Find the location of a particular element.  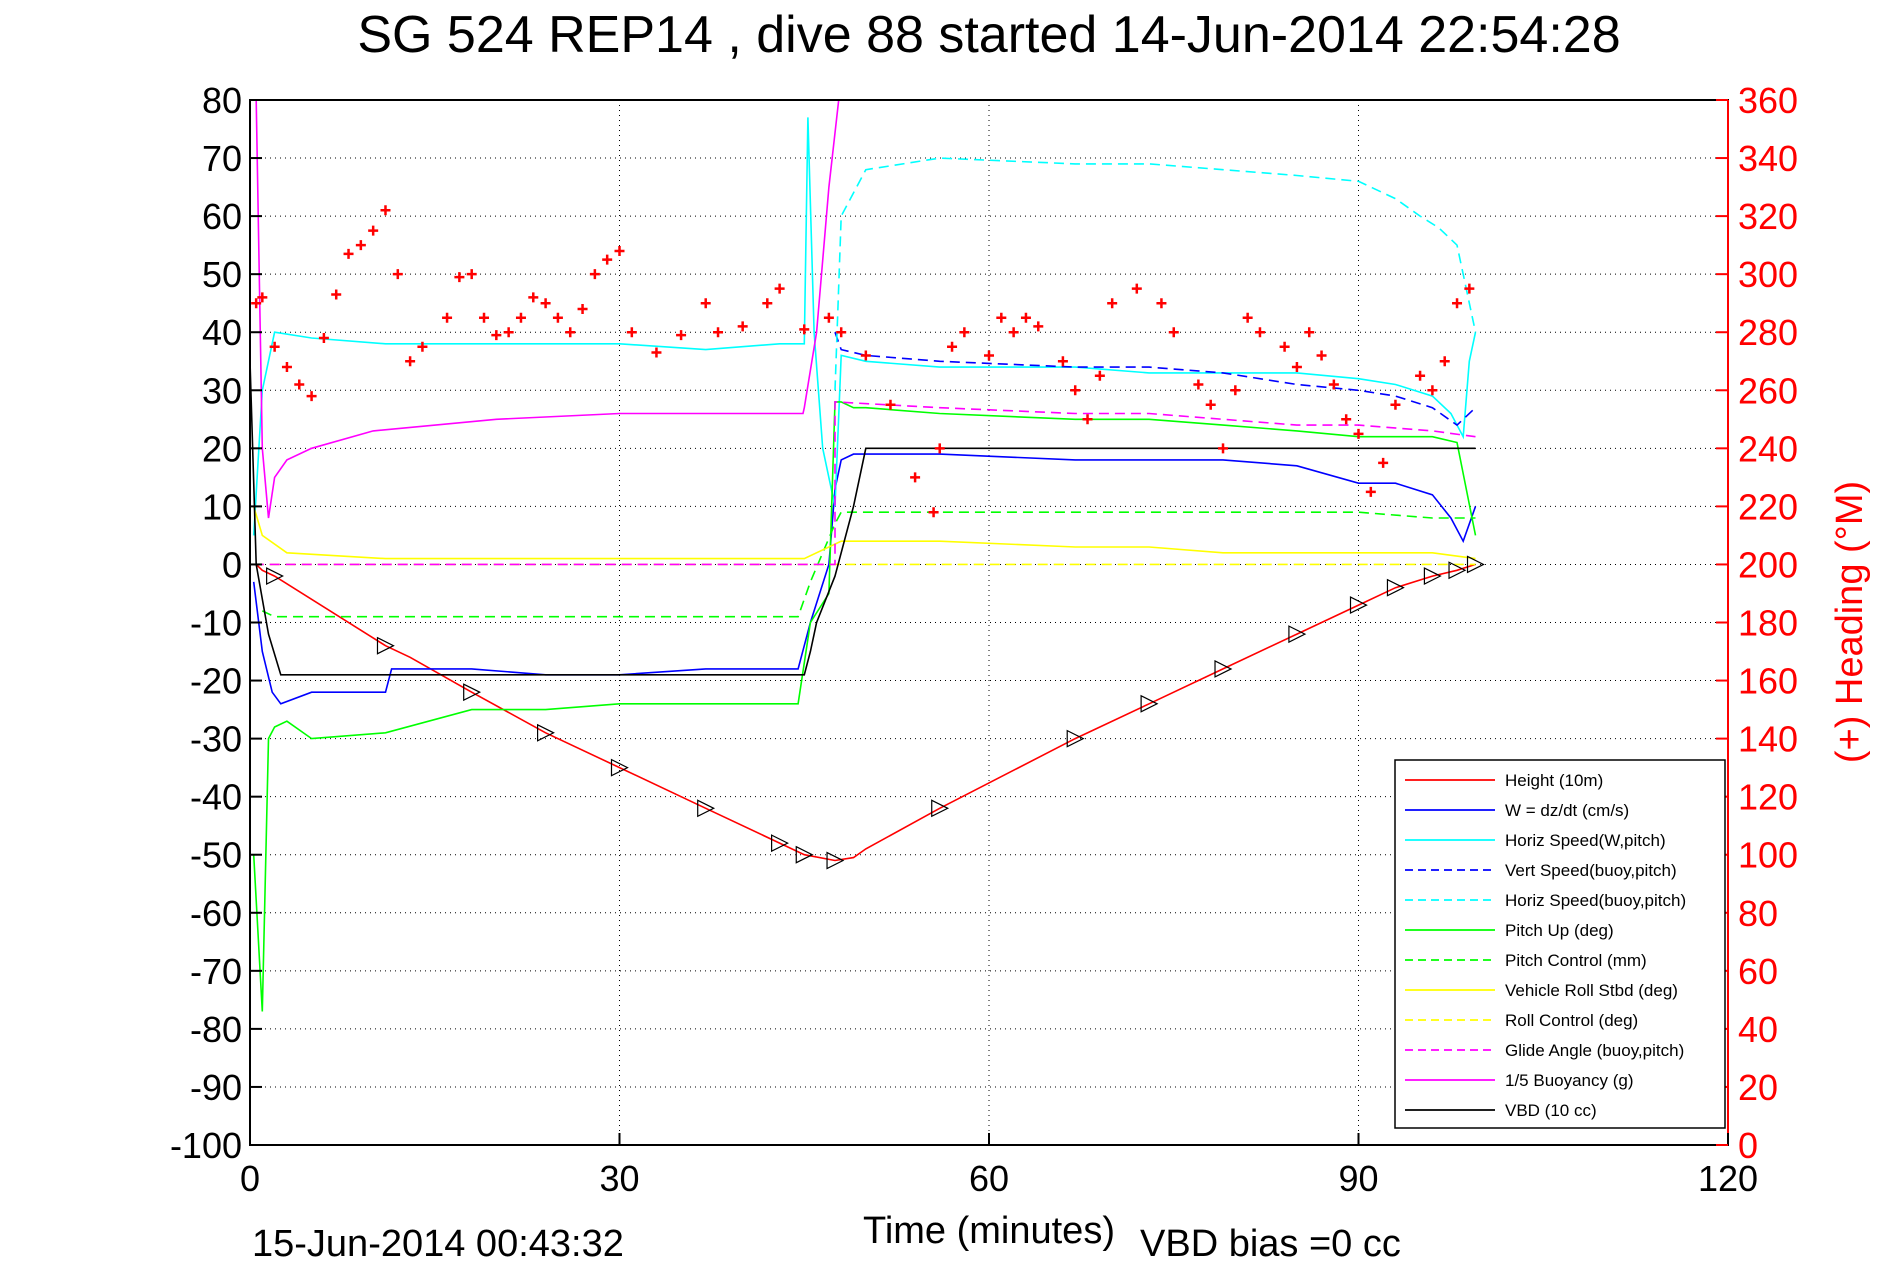

x-tick-label: 30 is located at coordinates (619, 1178).